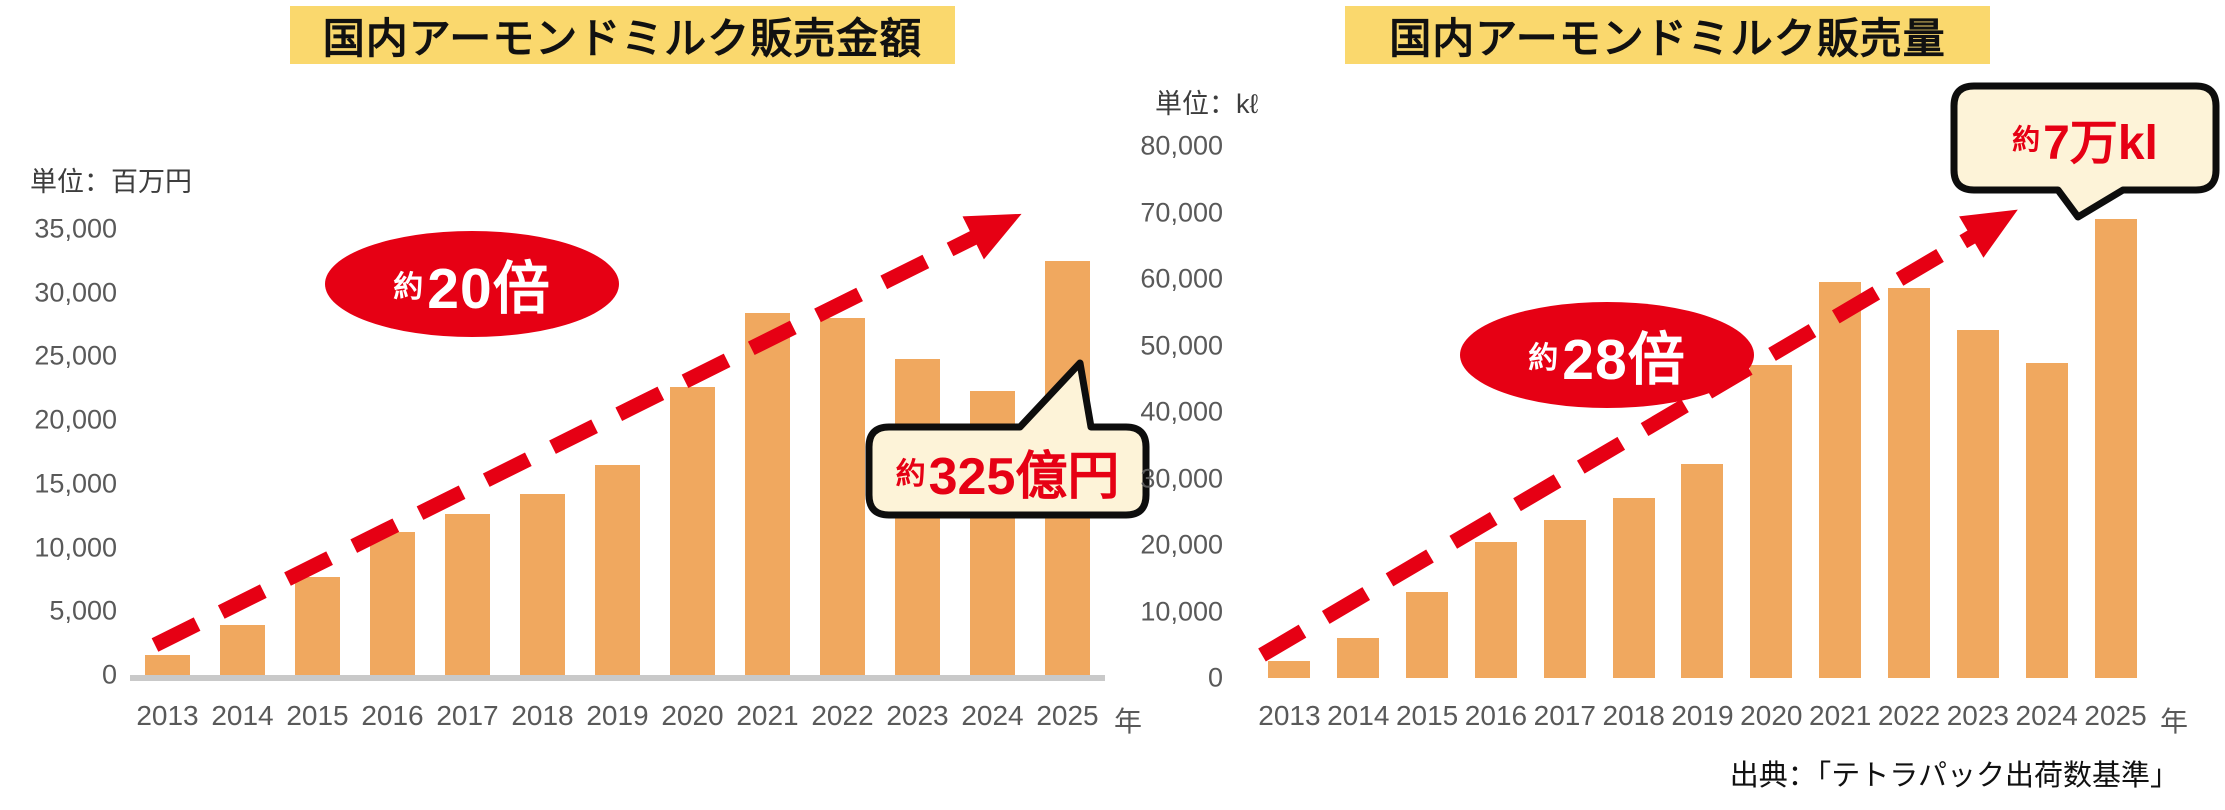  What do you see at coordinates (1181, 212) in the screenshot?
I see `y-axis-tick: 70,000` at bounding box center [1181, 212].